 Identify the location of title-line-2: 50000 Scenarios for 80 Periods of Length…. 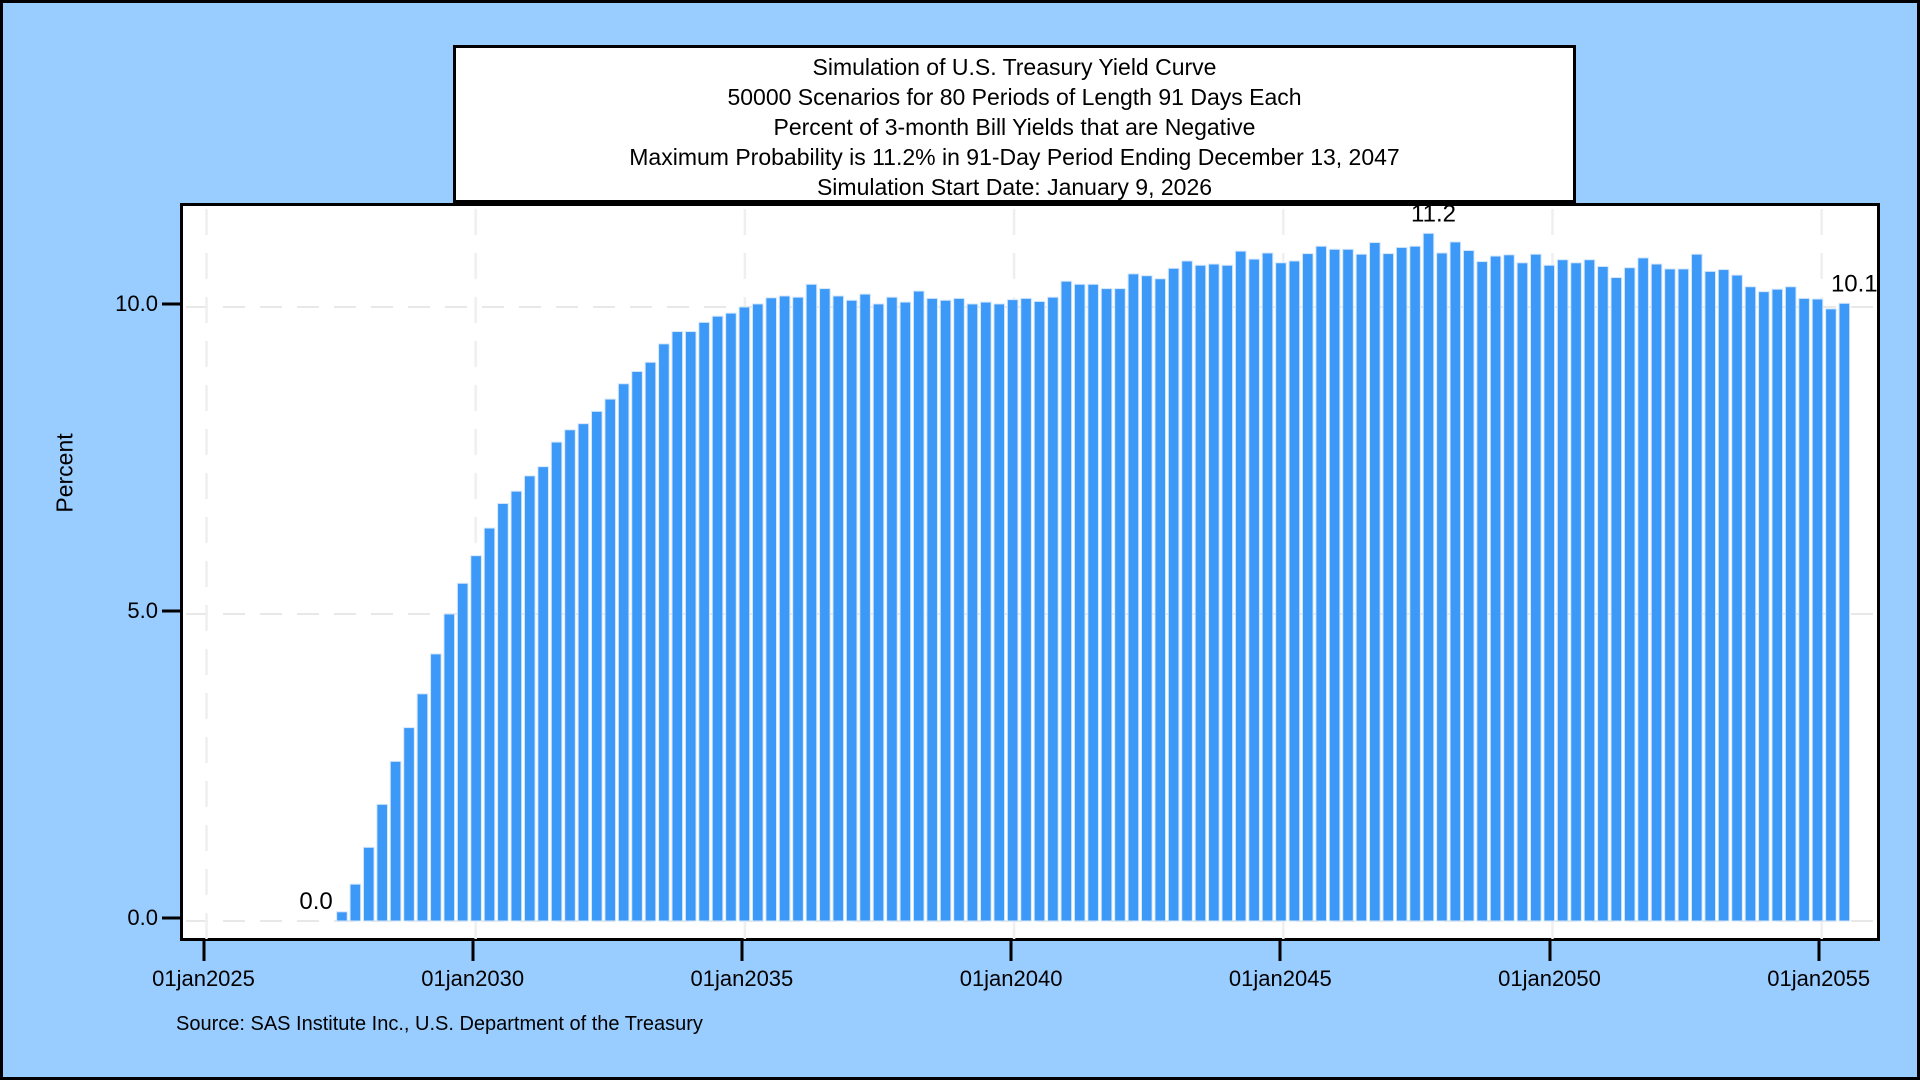
(1014, 97).